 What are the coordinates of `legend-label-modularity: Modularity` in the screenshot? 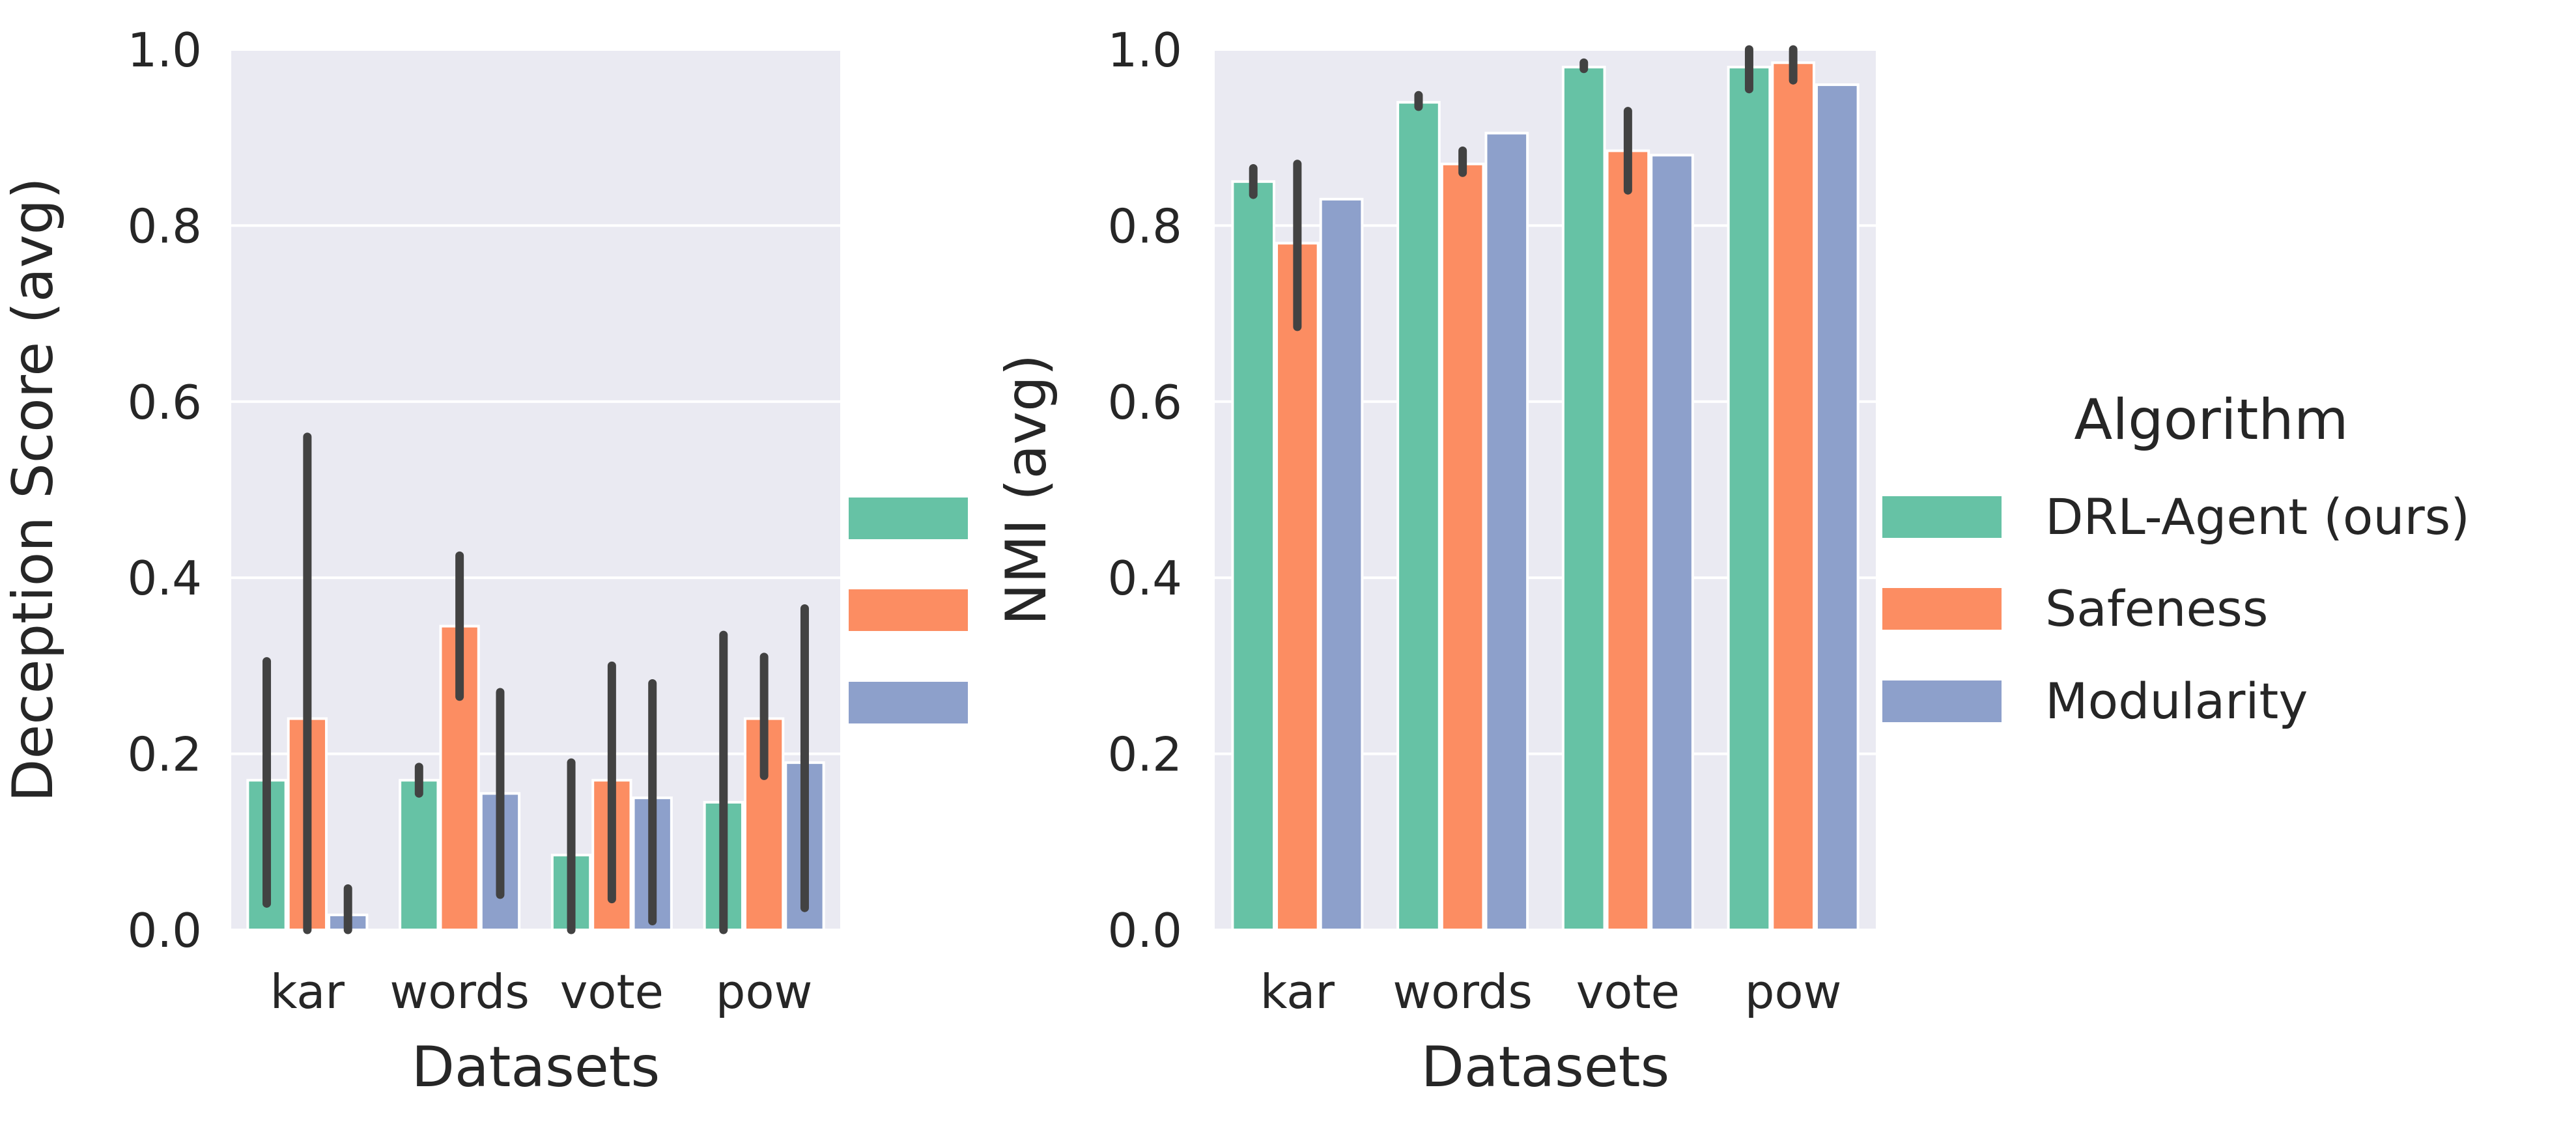 It's located at (2176, 701).